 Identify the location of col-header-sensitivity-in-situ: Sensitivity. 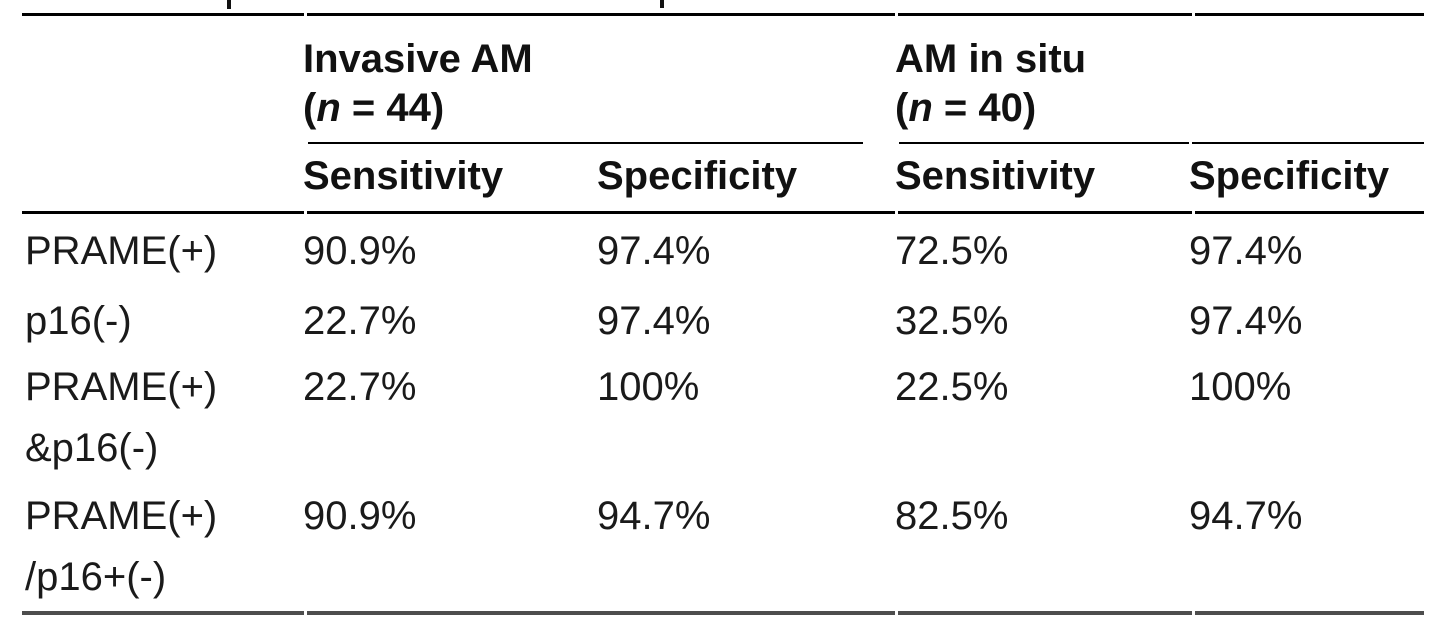
(995, 176).